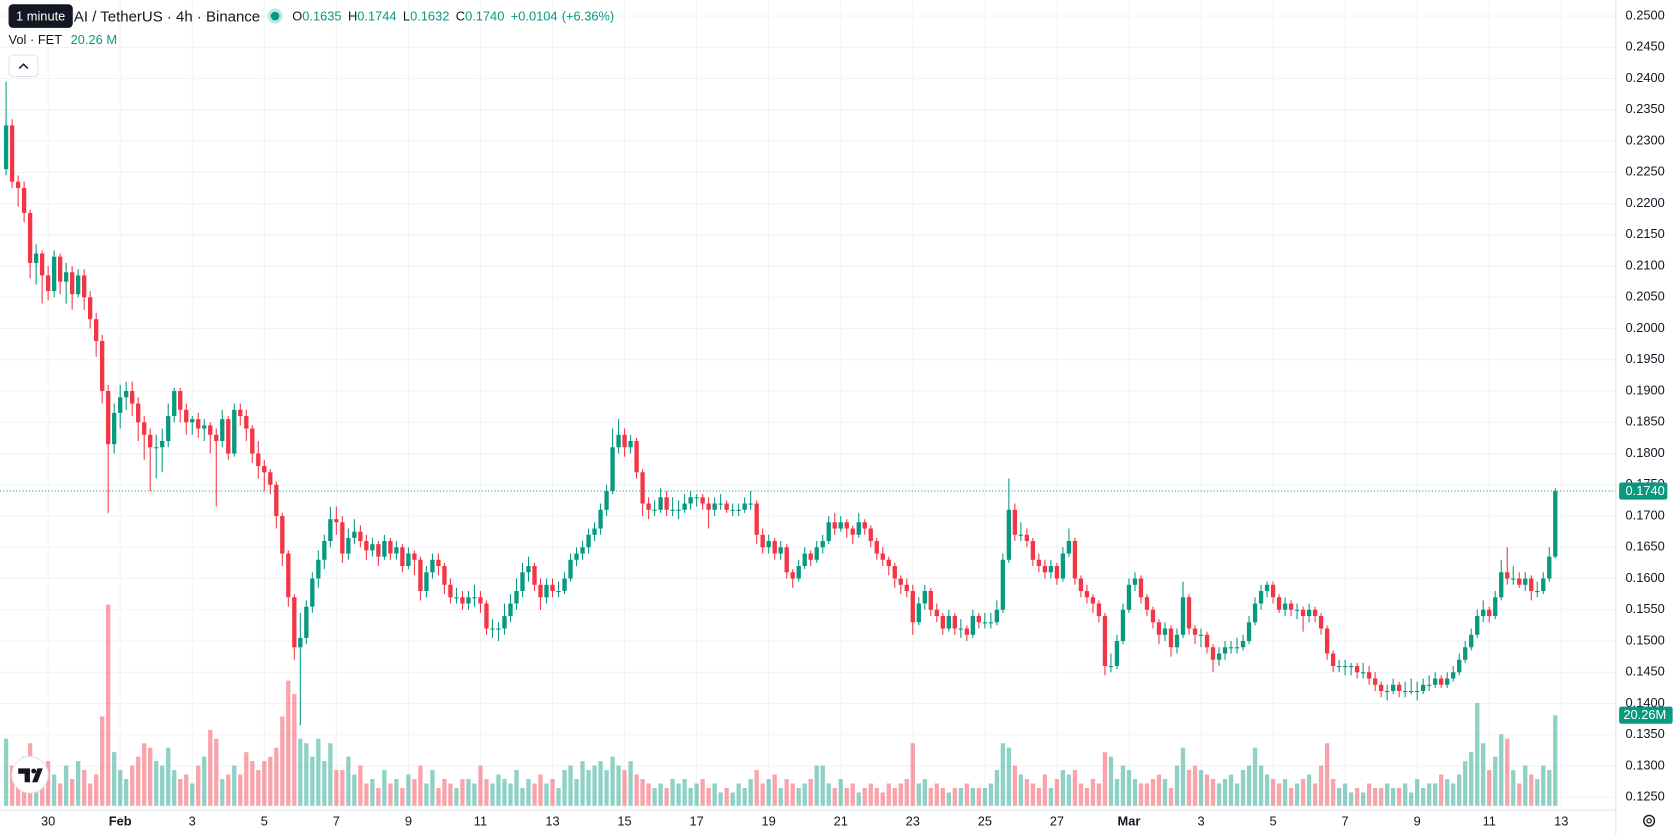 This screenshot has width=1678, height=835. Describe the element at coordinates (167, 16) in the screenshot. I see `symbol-title: AI / TetherUS · 4h · Binance` at that location.